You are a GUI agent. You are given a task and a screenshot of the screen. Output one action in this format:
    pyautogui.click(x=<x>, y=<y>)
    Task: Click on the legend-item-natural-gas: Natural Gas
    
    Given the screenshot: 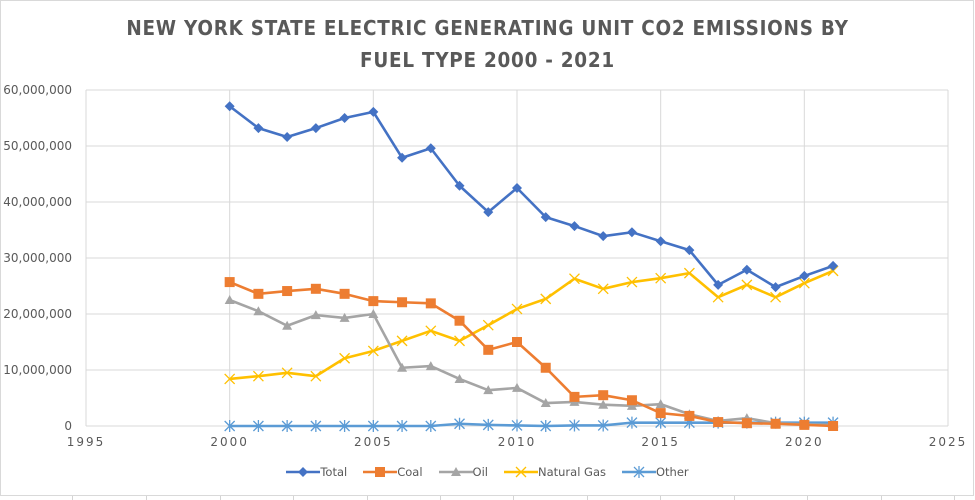 What is the action you would take?
    pyautogui.click(x=554, y=472)
    